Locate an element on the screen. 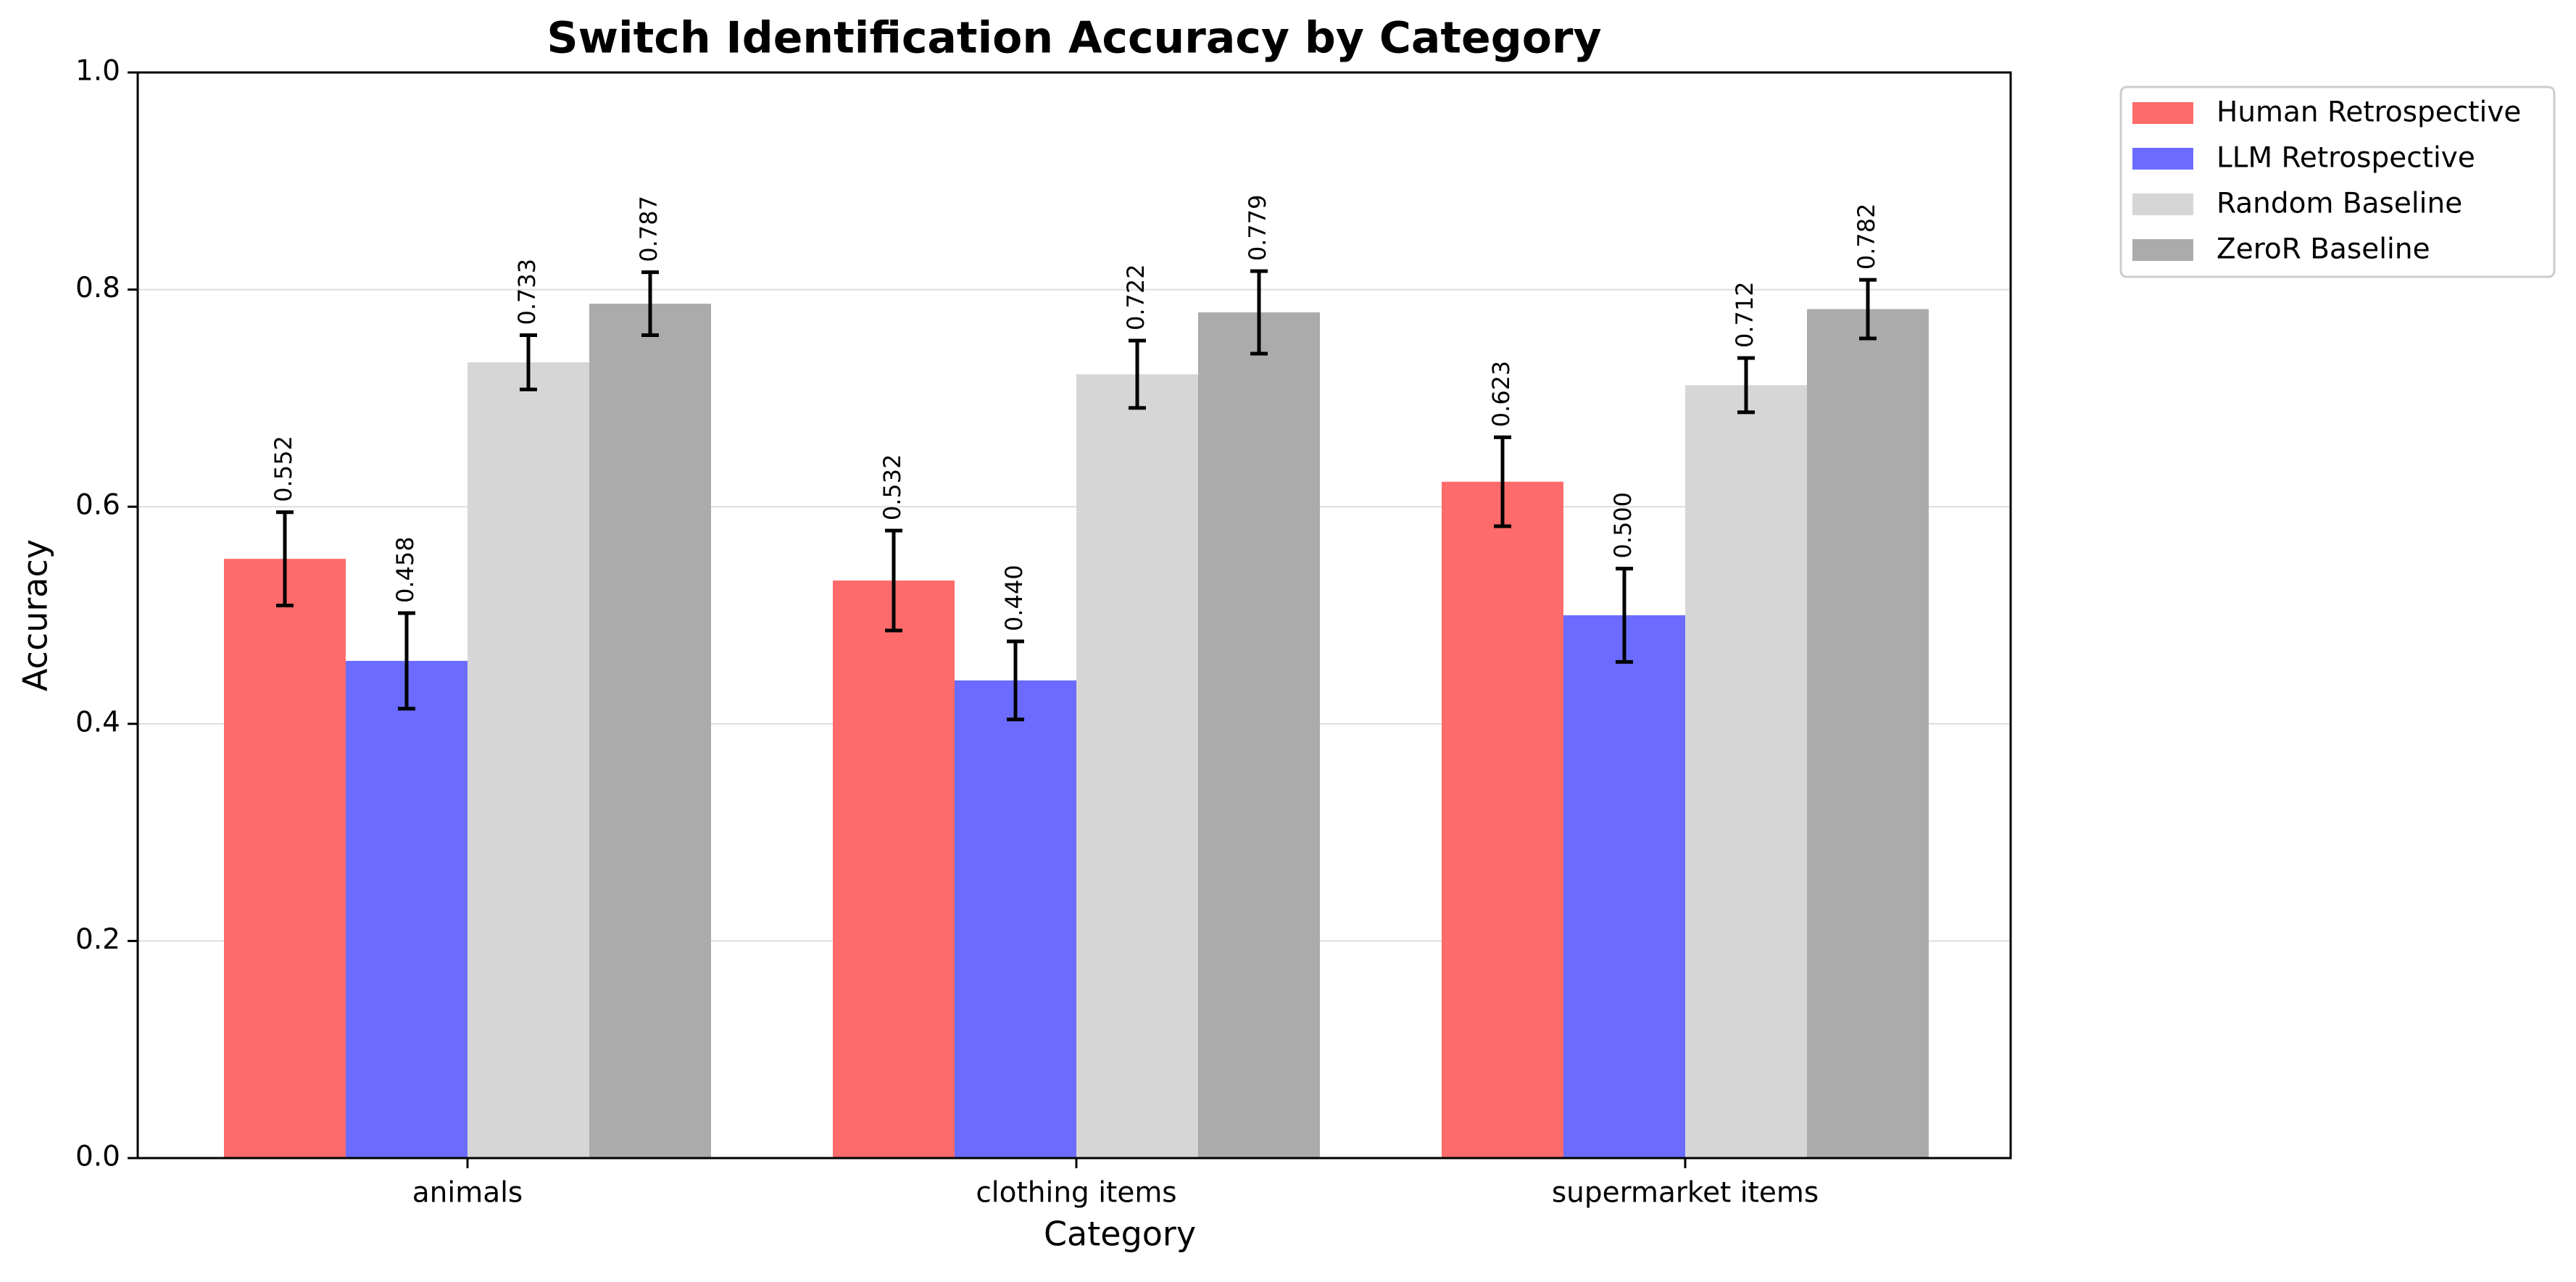  data-label: 0.787 is located at coordinates (648, 229).